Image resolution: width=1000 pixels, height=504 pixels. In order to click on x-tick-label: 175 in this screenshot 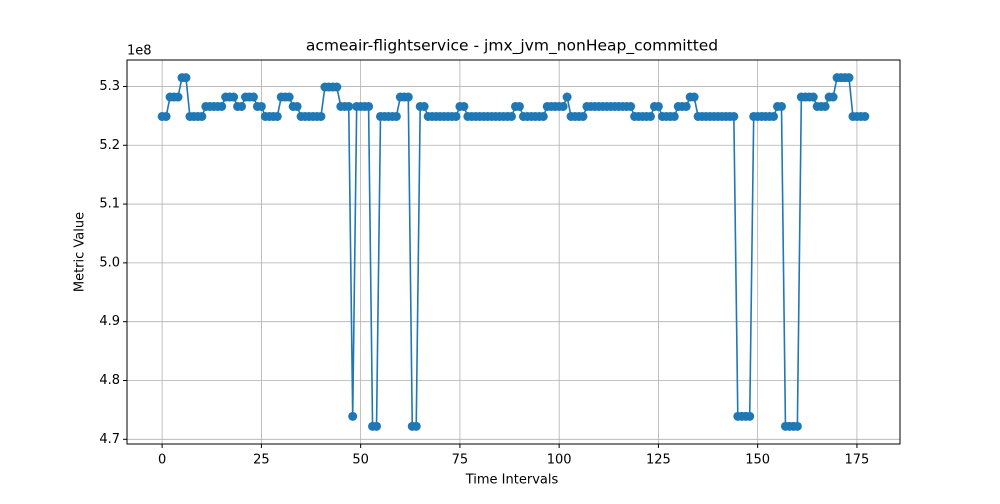, I will do `click(857, 460)`.